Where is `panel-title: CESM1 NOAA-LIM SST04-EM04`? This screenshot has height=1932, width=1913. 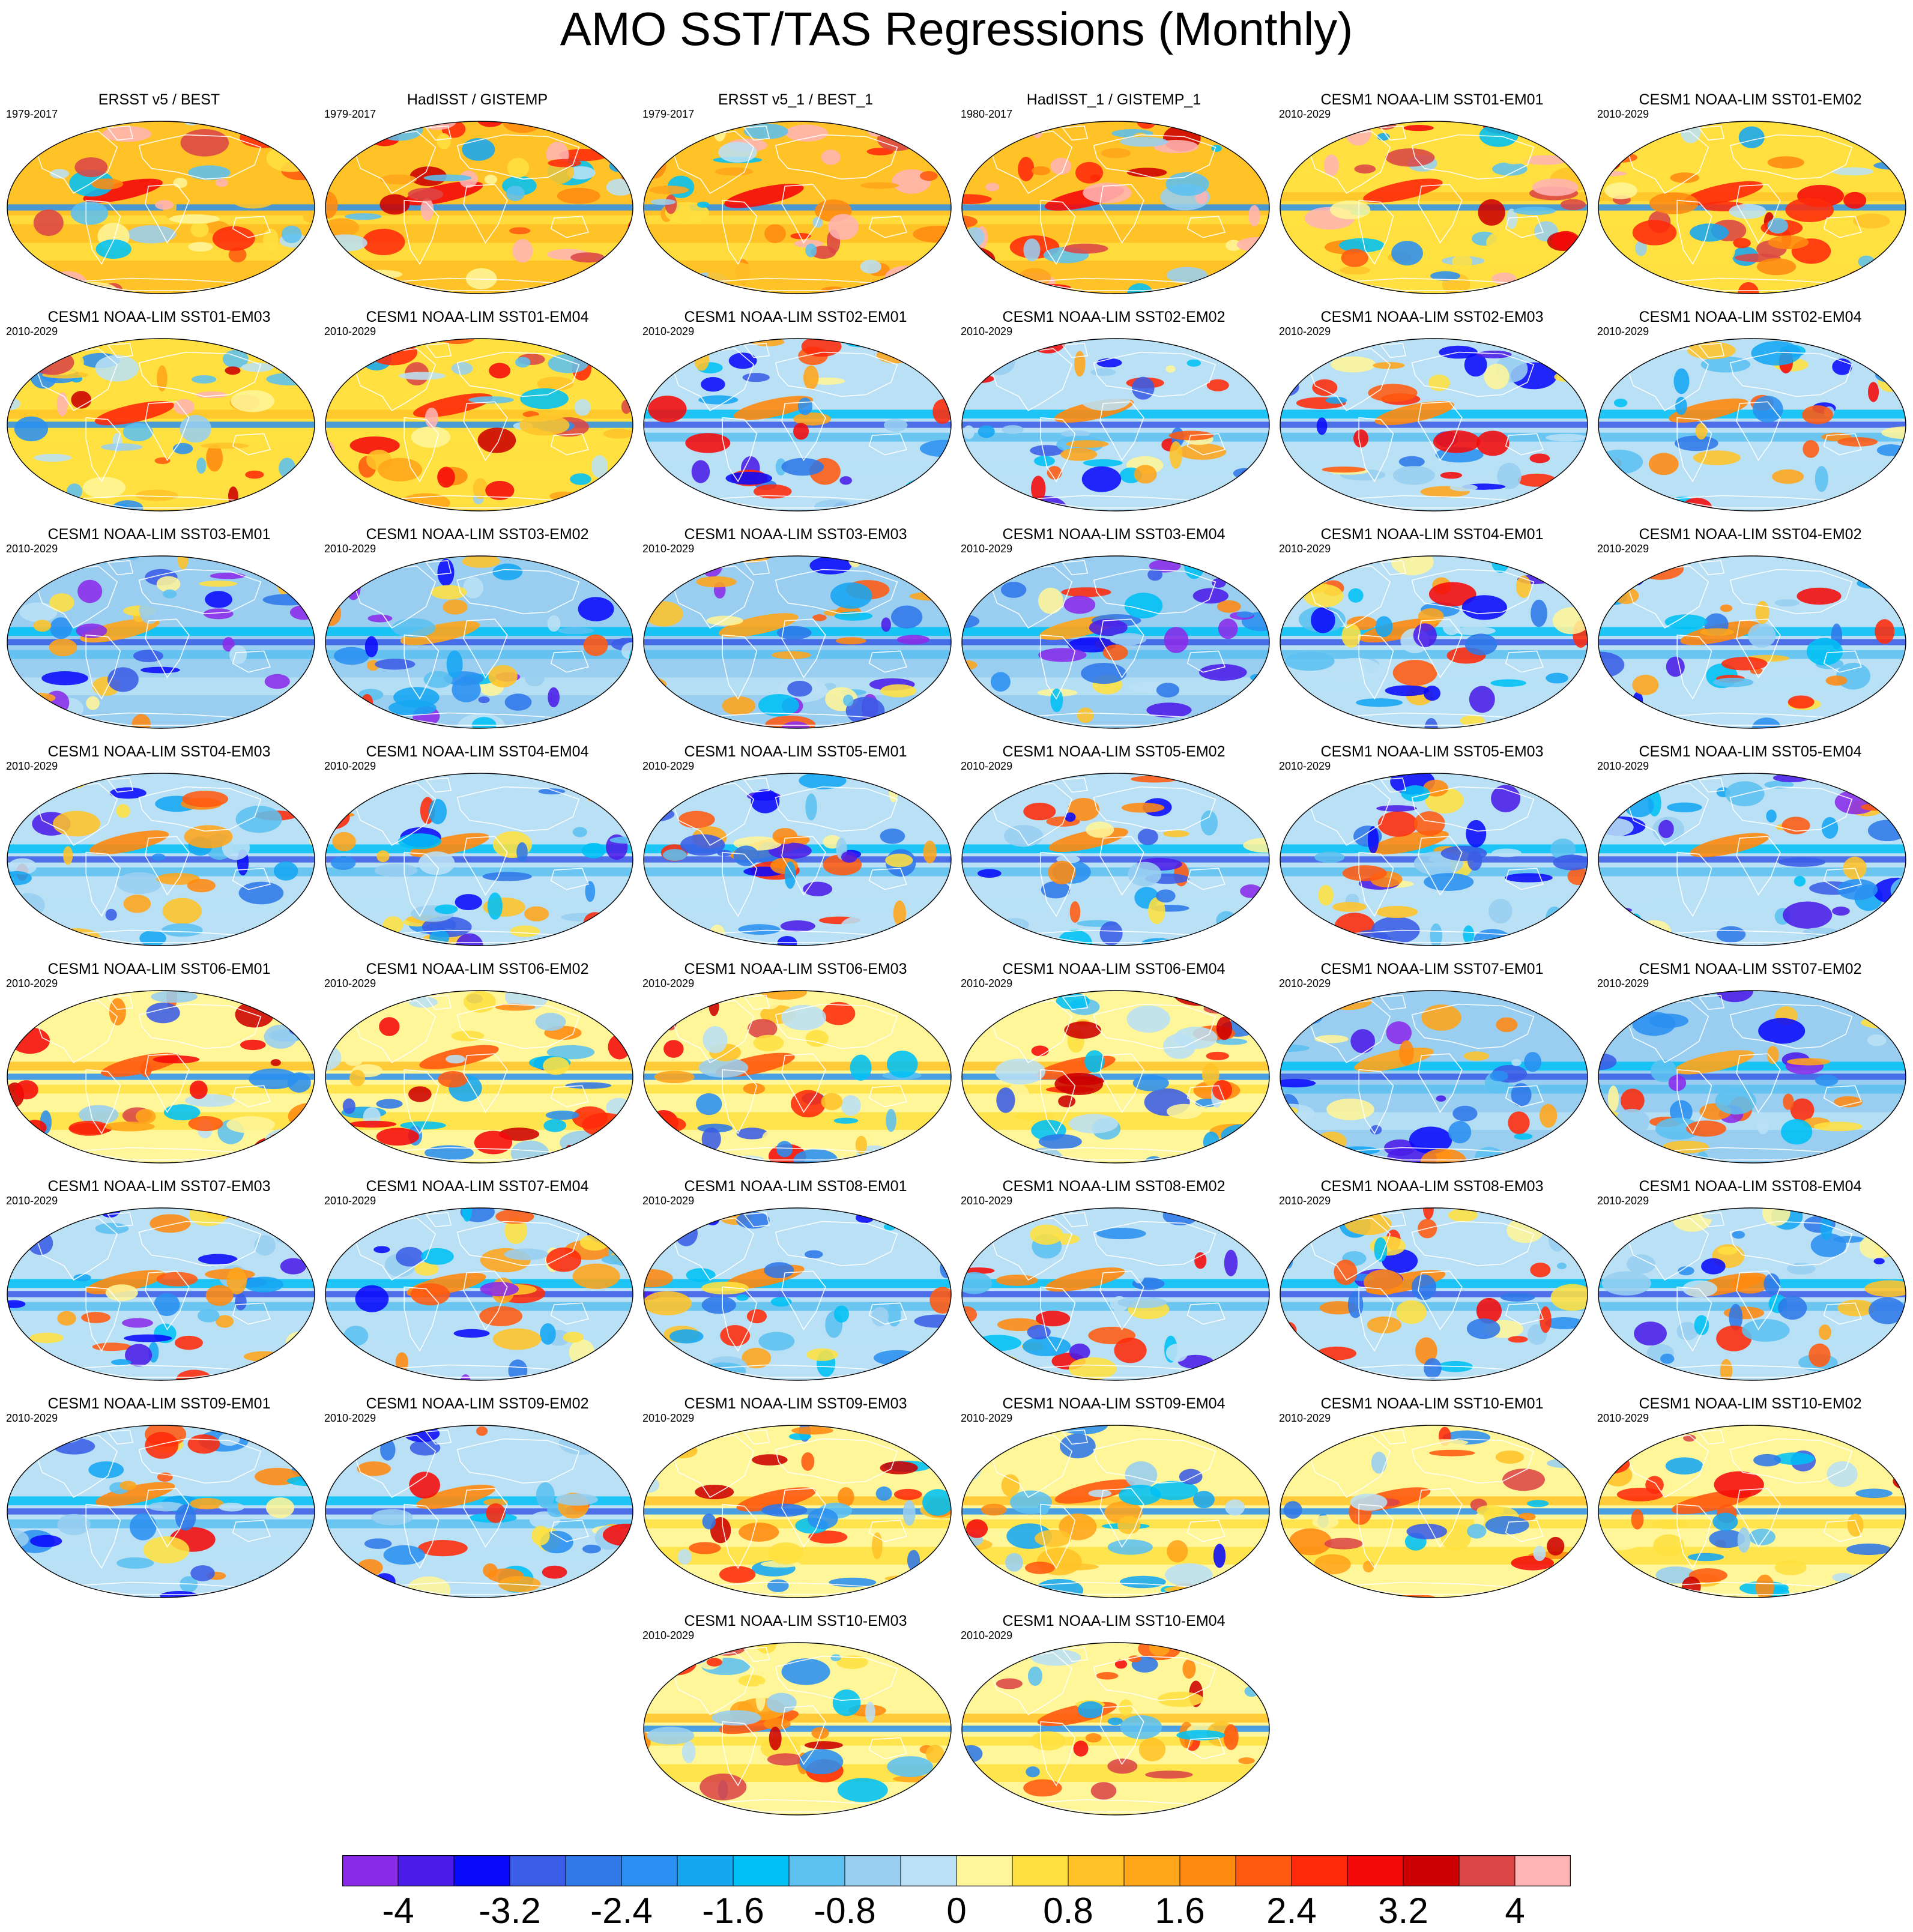
panel-title: CESM1 NOAA-LIM SST04-EM04 is located at coordinates (478, 751).